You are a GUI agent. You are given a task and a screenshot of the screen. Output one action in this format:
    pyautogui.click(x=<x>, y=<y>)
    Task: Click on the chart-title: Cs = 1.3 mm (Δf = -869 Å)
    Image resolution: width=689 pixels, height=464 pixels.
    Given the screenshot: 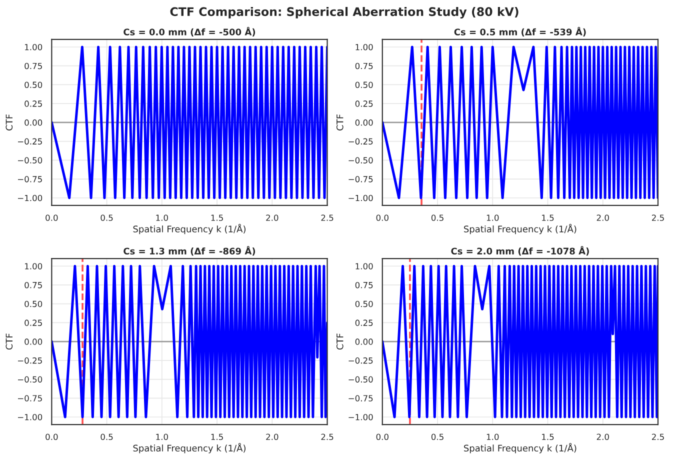 What is the action you would take?
    pyautogui.click(x=190, y=251)
    